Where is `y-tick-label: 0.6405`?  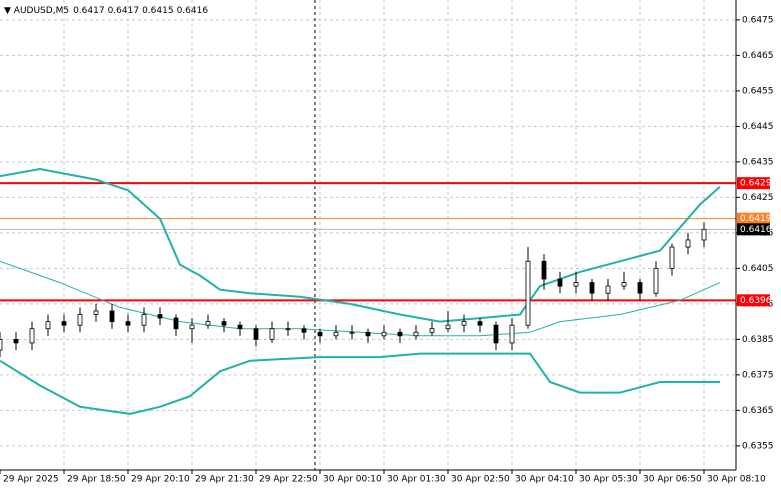
y-tick-label: 0.6405 is located at coordinates (758, 269).